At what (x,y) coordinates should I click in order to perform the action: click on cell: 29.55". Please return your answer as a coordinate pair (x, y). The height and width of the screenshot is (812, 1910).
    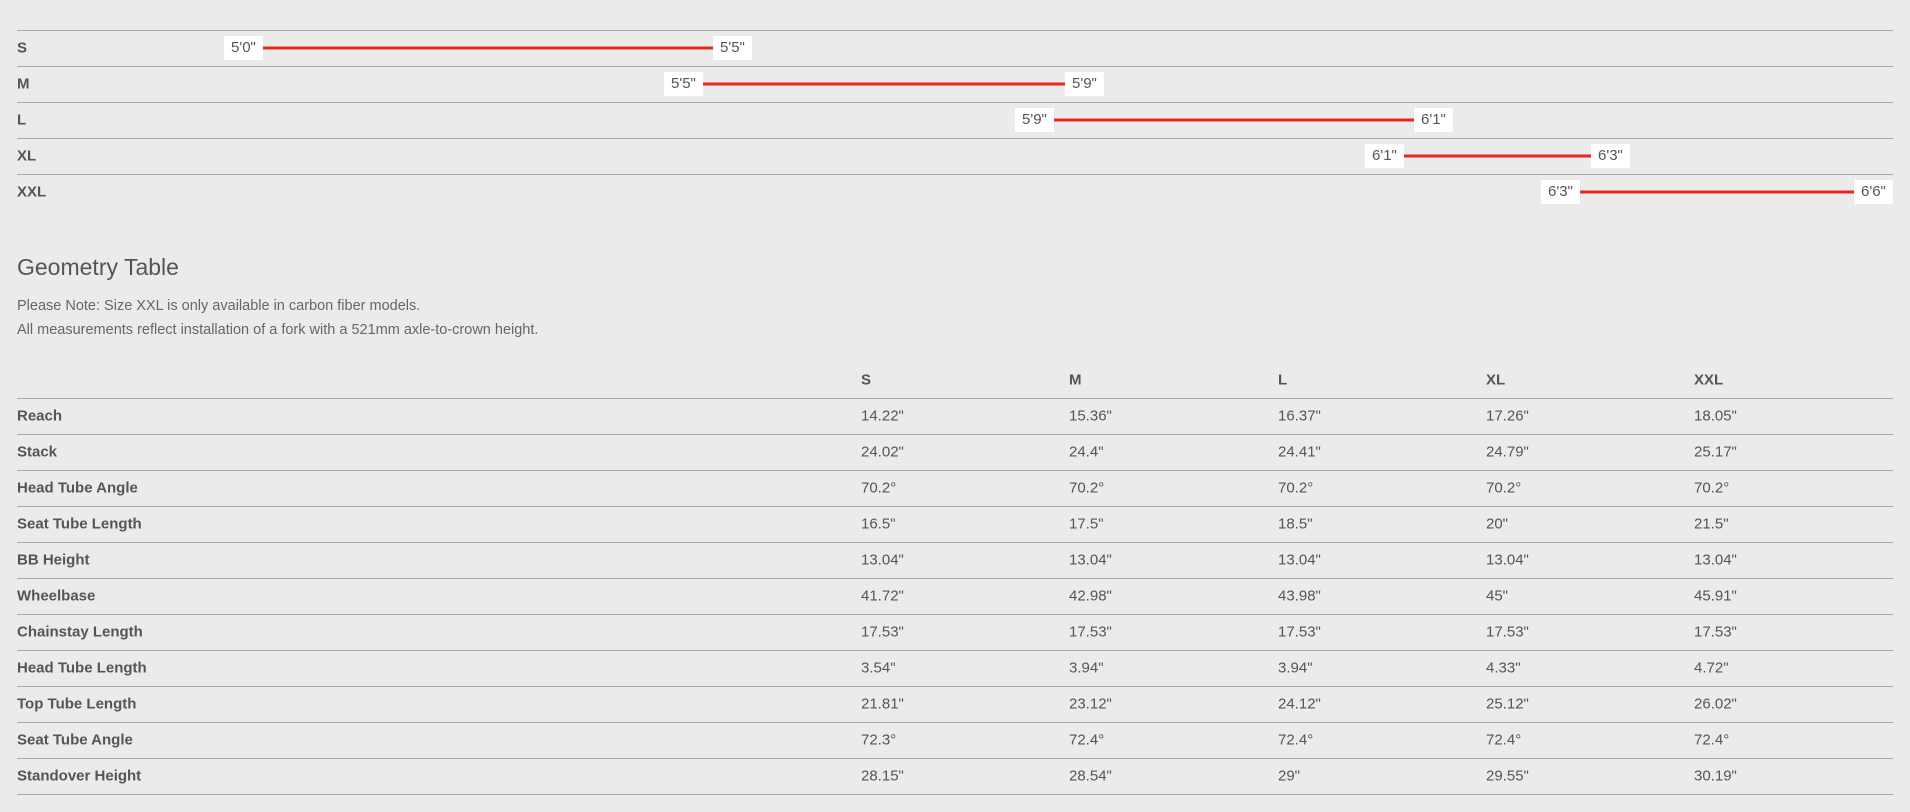
    Looking at the image, I should click on (1507, 776).